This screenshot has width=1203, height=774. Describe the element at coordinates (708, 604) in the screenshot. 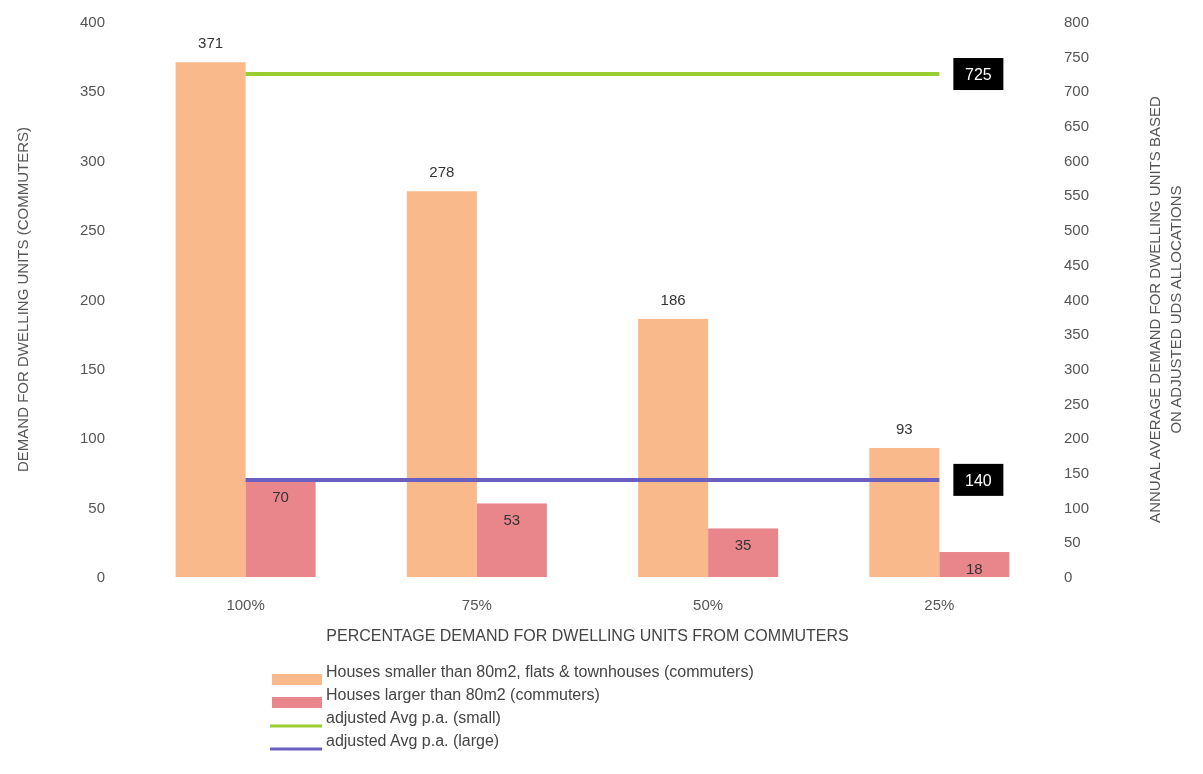

I see `x-tick-label: 50%` at that location.